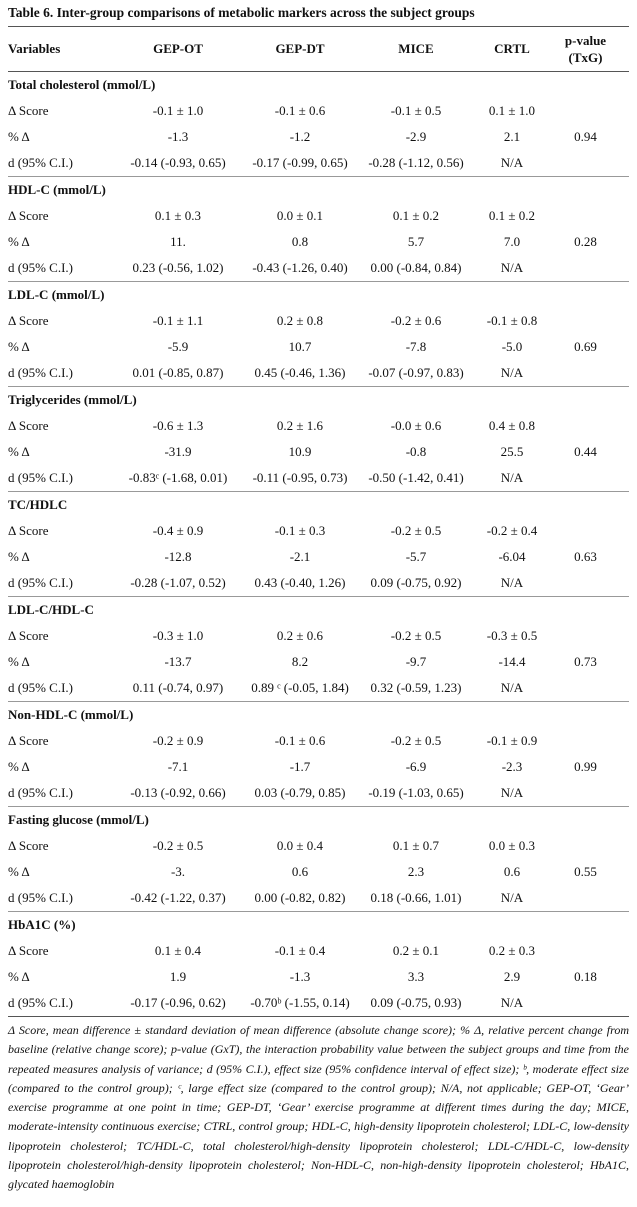 Image resolution: width=637 pixels, height=1207 pixels. I want to click on cell: -31.9, so click(178, 451).